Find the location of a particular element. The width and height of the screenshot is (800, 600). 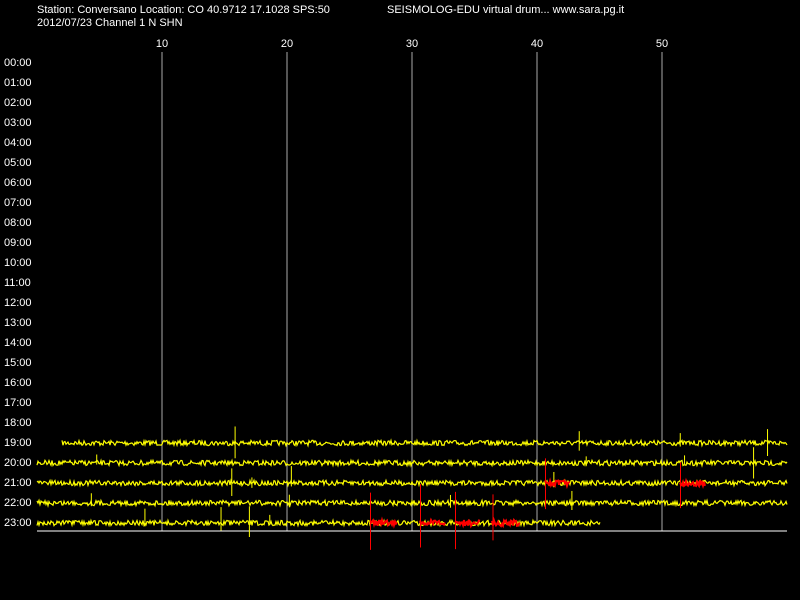

row-label: 12:00 is located at coordinates (18, 303).